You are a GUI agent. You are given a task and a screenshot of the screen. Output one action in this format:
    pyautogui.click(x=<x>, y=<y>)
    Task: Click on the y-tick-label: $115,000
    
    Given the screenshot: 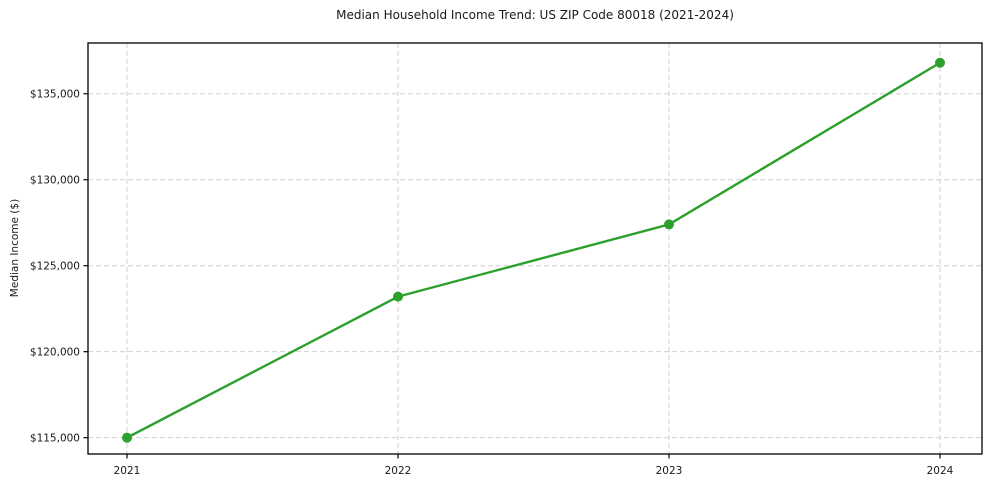 What is the action you would take?
    pyautogui.click(x=55, y=438)
    